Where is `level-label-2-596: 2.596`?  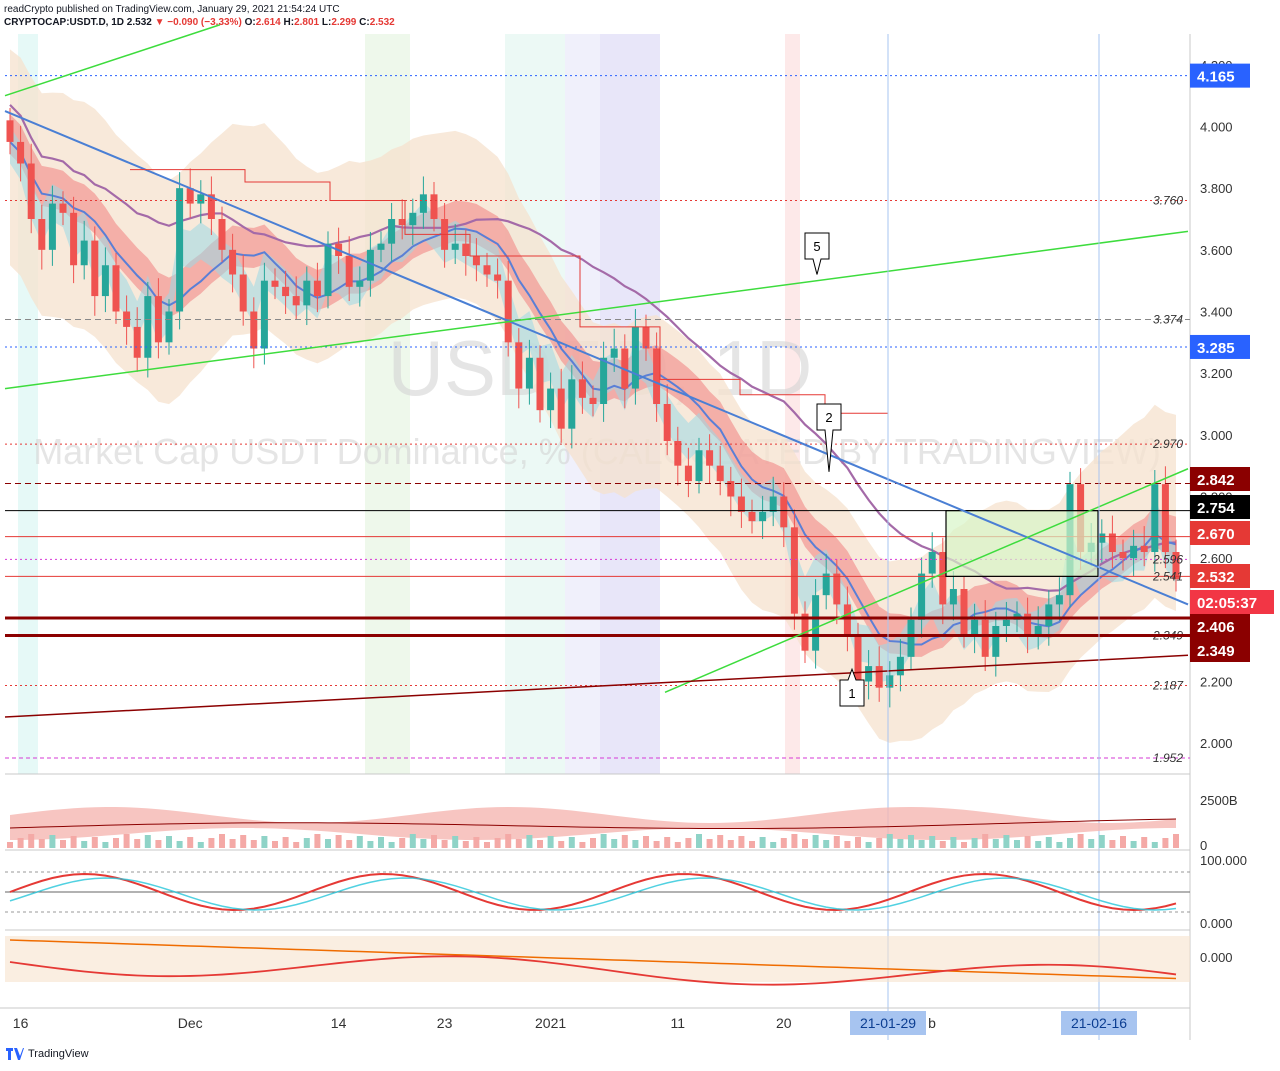
level-label-2-596: 2.596 is located at coordinates (1167, 559).